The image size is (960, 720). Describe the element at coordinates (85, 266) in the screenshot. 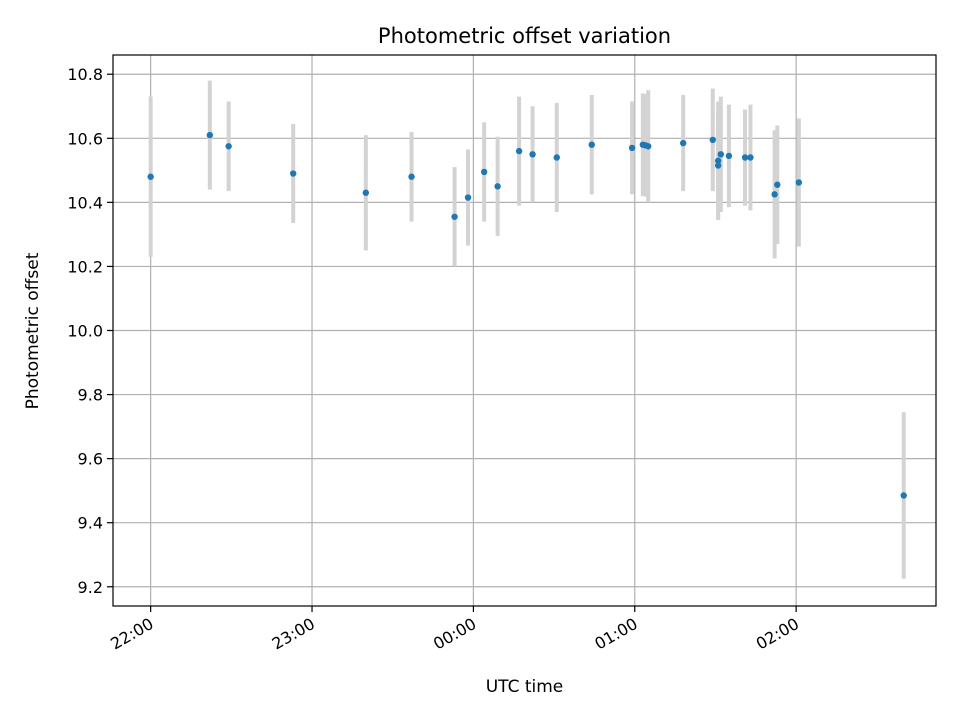

I see `y-tick-label: 10.2` at that location.